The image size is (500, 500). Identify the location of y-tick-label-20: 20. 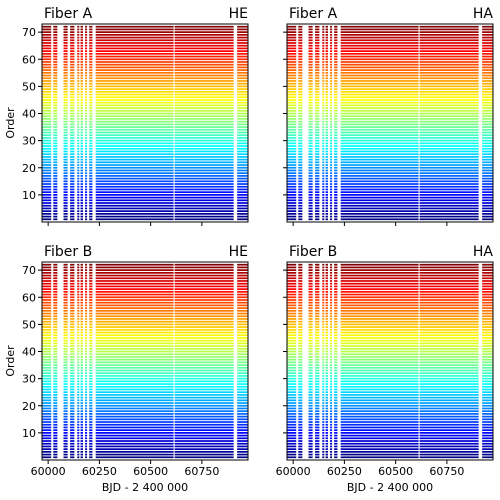
(29, 168).